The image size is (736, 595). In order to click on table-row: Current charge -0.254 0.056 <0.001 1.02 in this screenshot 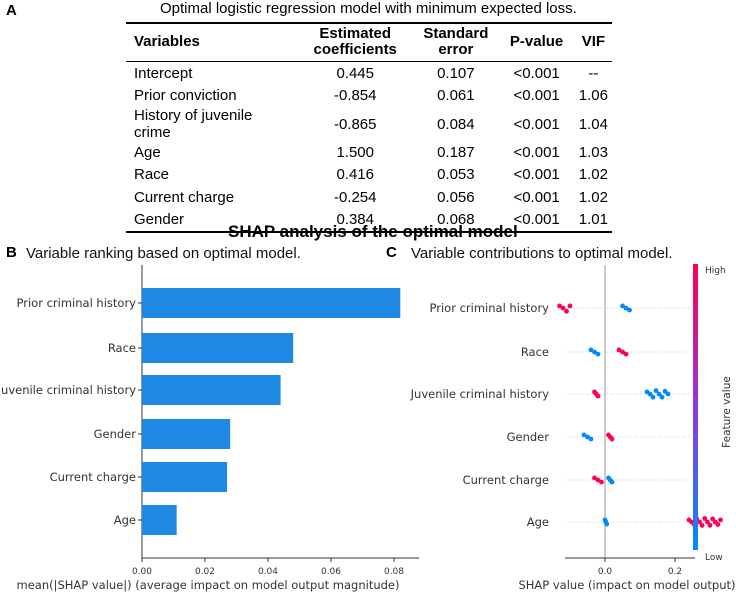, I will do `click(369, 197)`.